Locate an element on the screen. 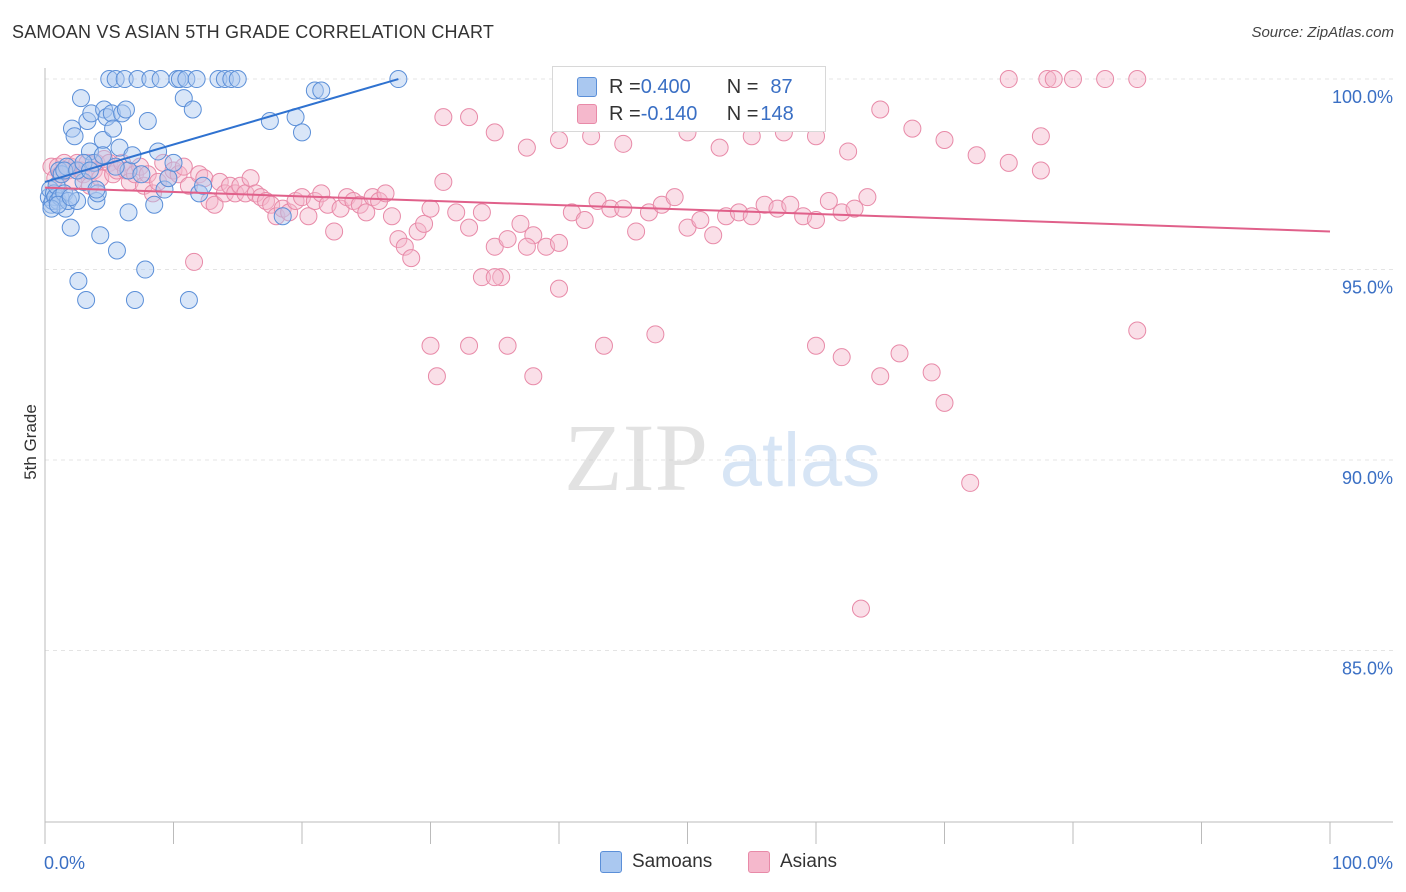  x-tick-label-min: 0.0% is located at coordinates (64, 863).